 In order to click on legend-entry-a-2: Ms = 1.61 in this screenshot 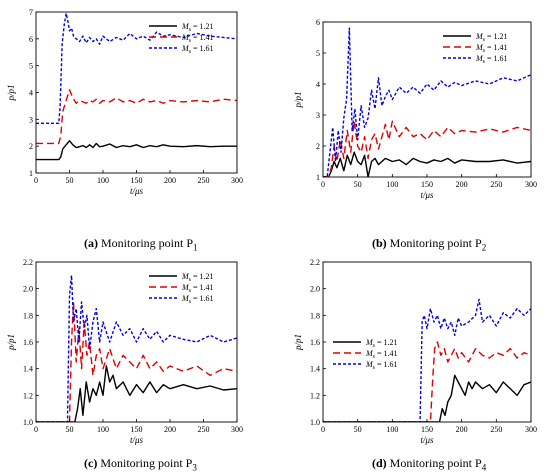, I will do `click(197, 49)`.